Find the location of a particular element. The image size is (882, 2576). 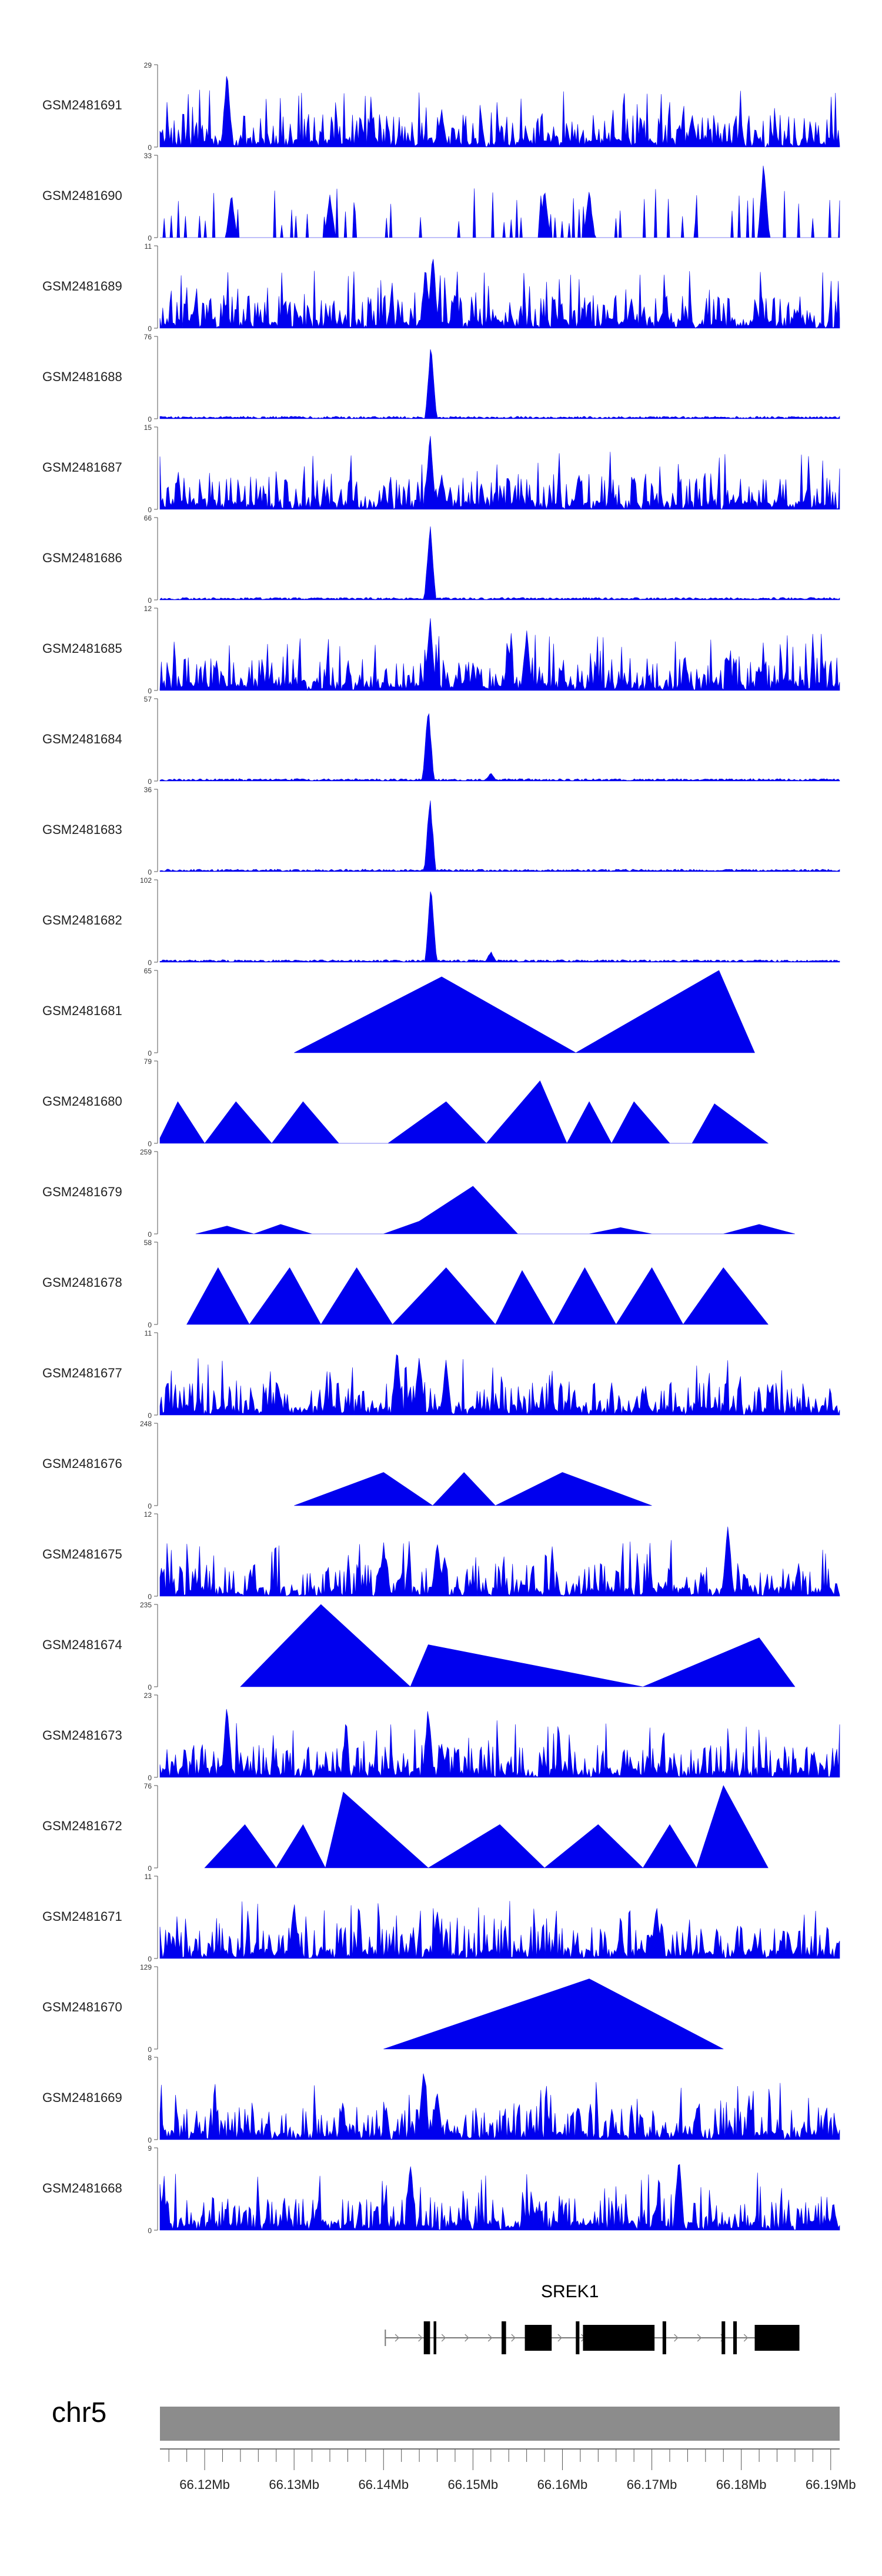

y-max-label: 66 is located at coordinates (148, 518).